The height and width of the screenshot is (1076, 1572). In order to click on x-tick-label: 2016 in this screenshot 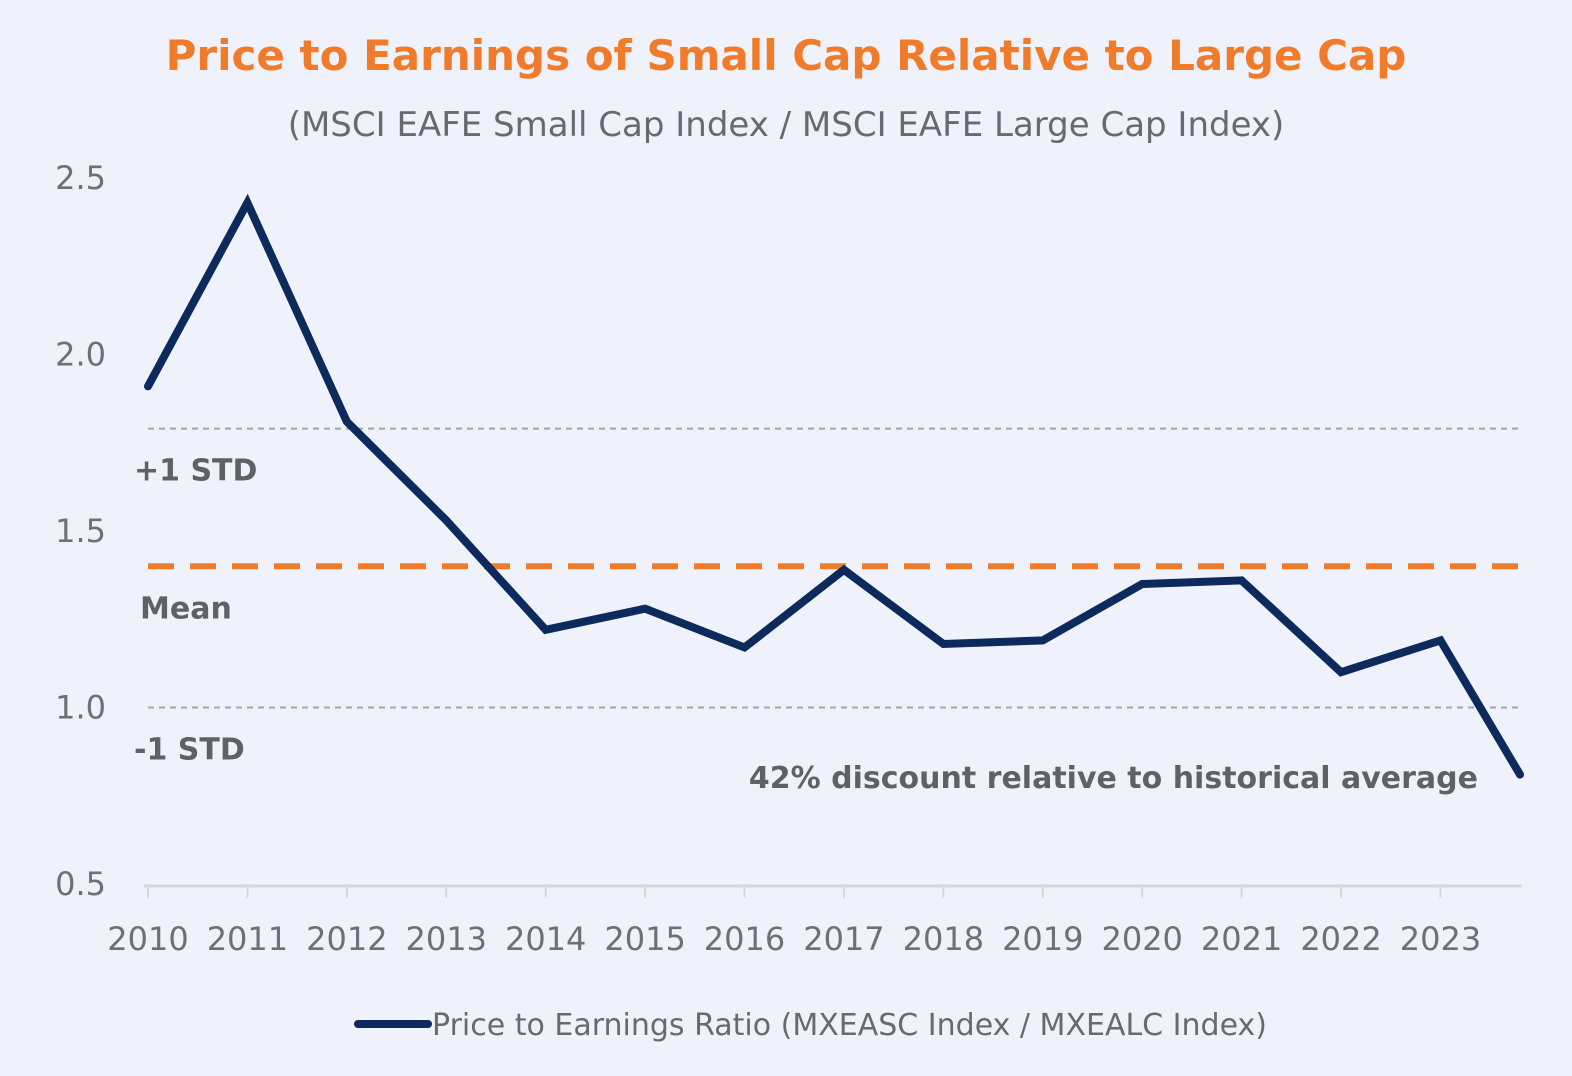, I will do `click(744, 939)`.